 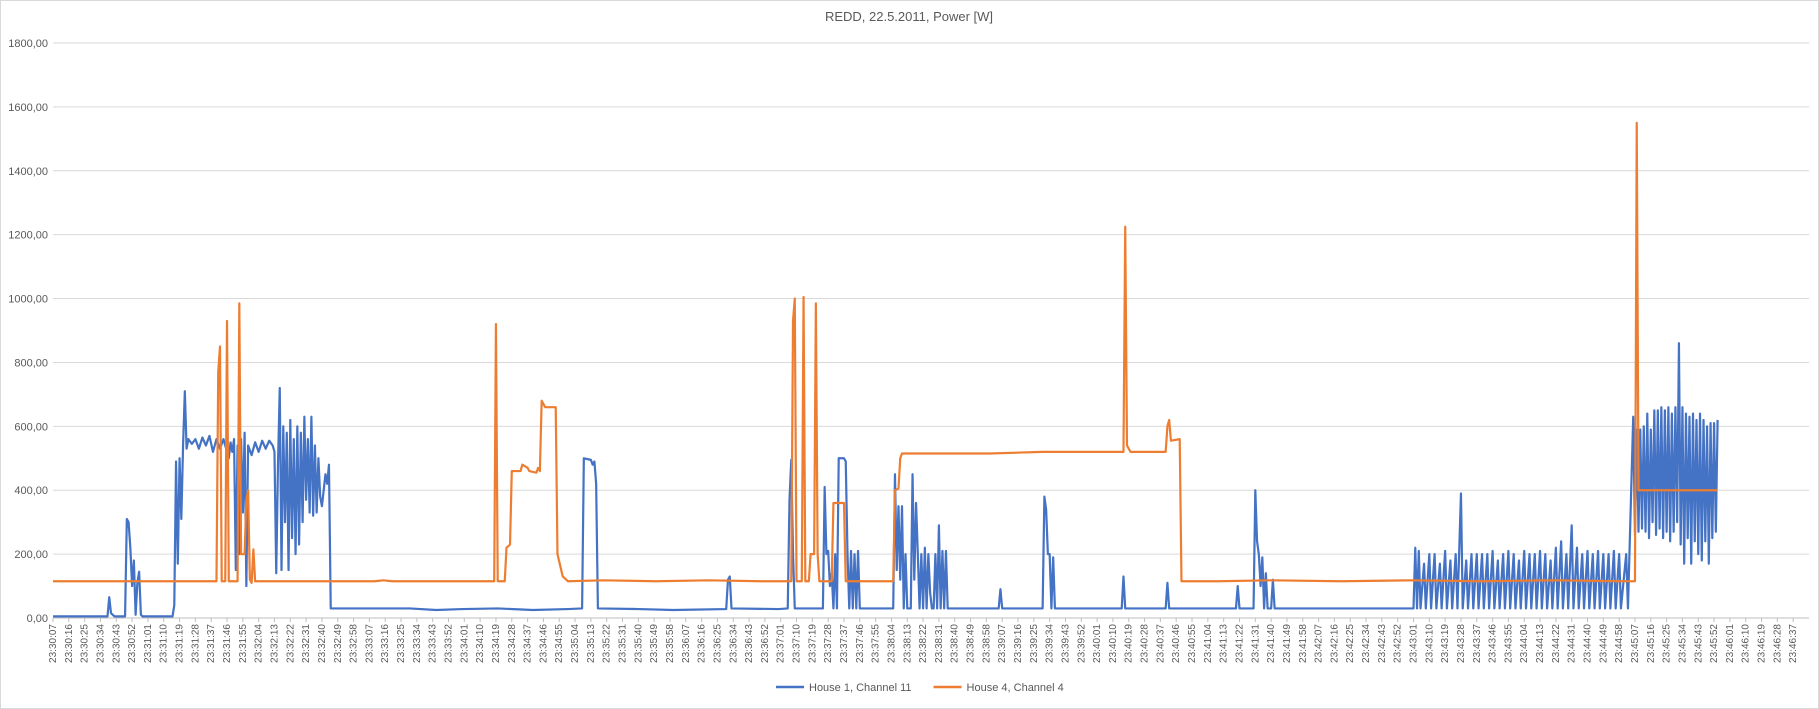 I want to click on x-tick-label: 23:46:01, so click(x=1730, y=643).